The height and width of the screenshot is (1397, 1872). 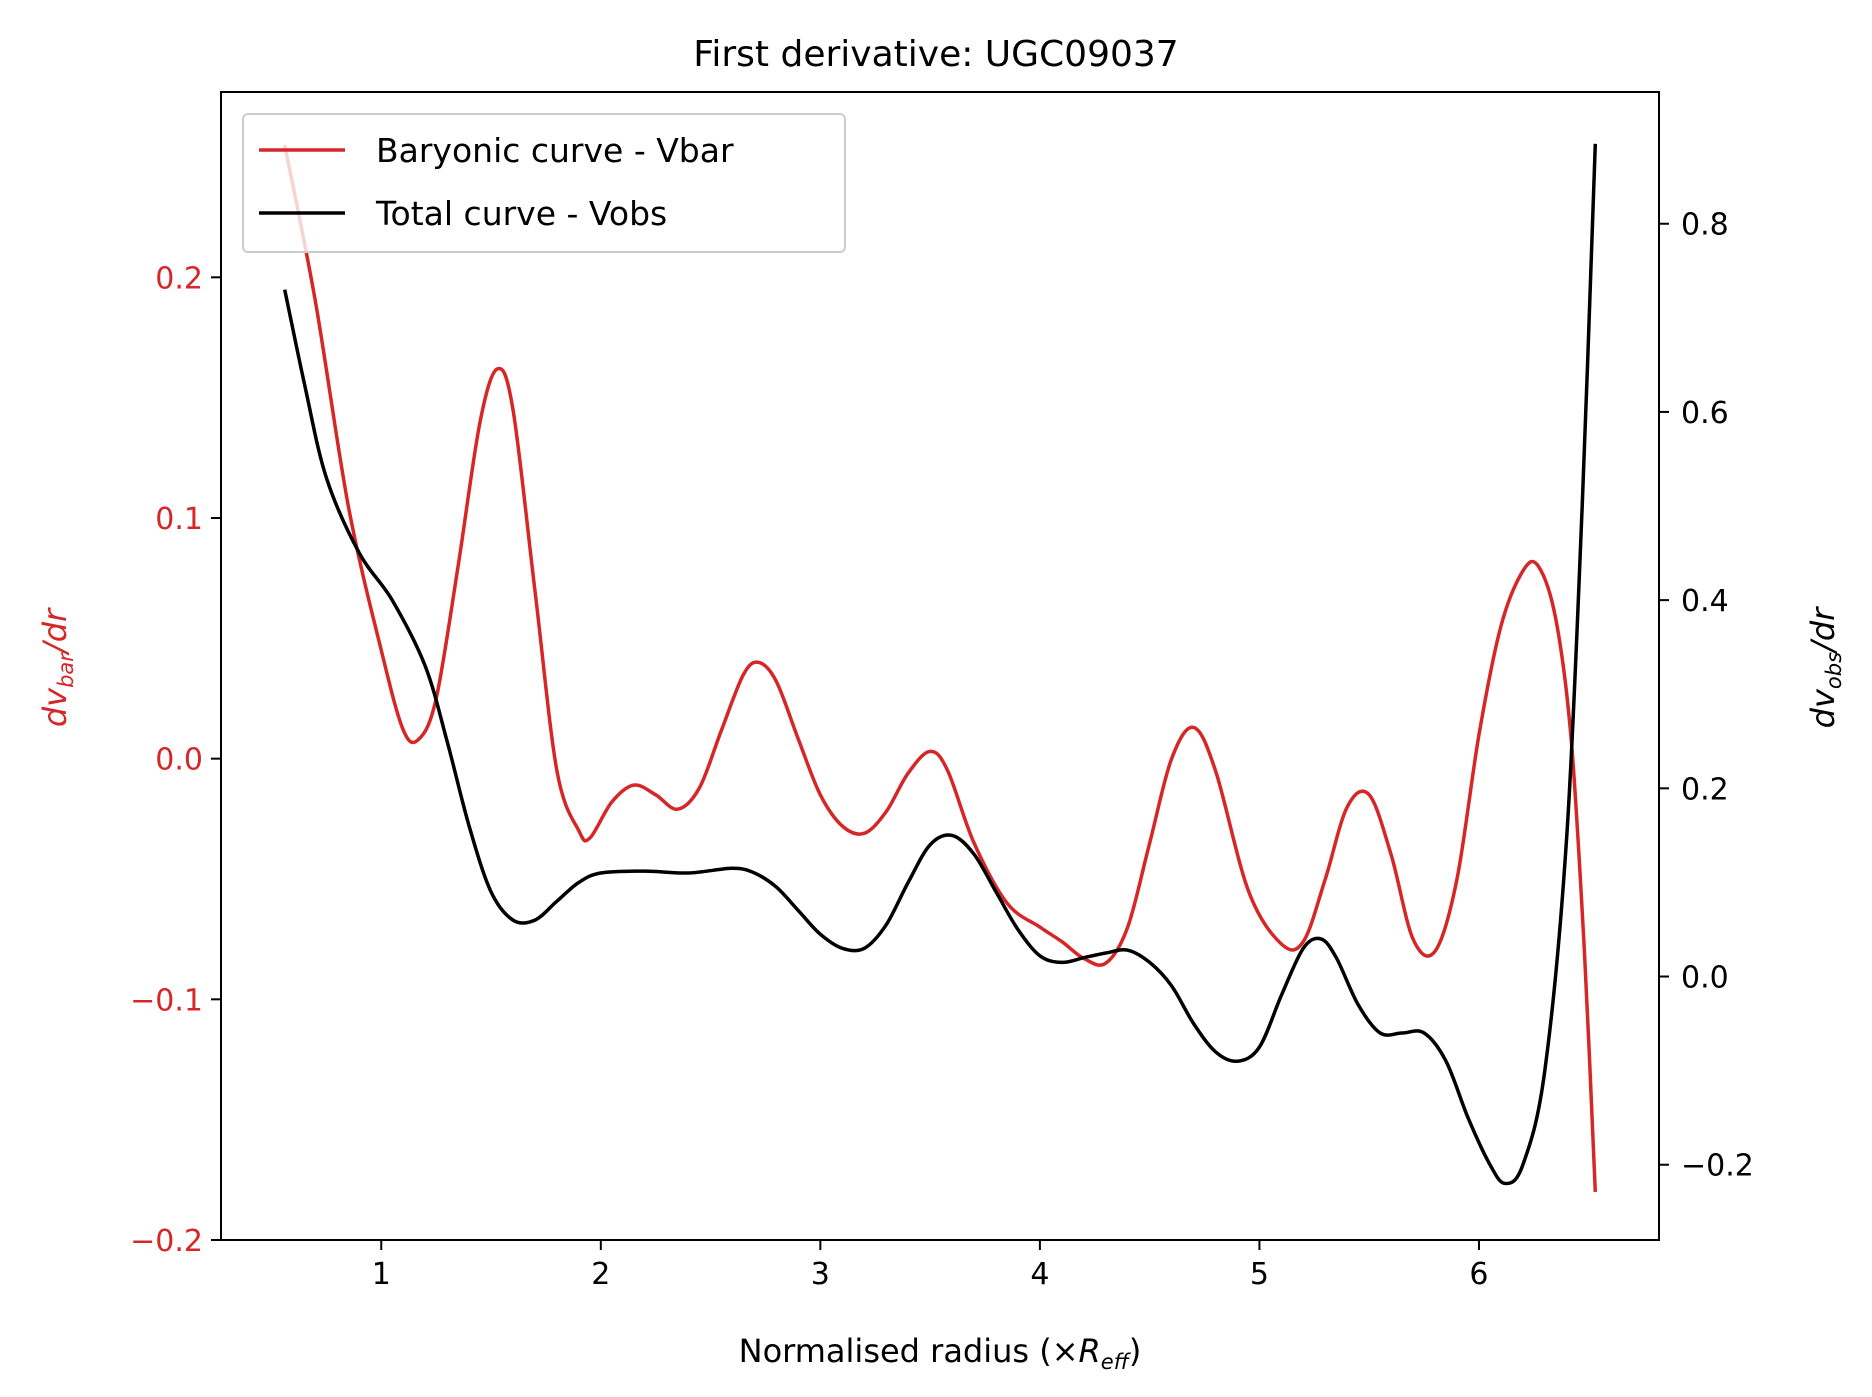 I want to click on x-tick-label: 3, so click(x=820, y=1274).